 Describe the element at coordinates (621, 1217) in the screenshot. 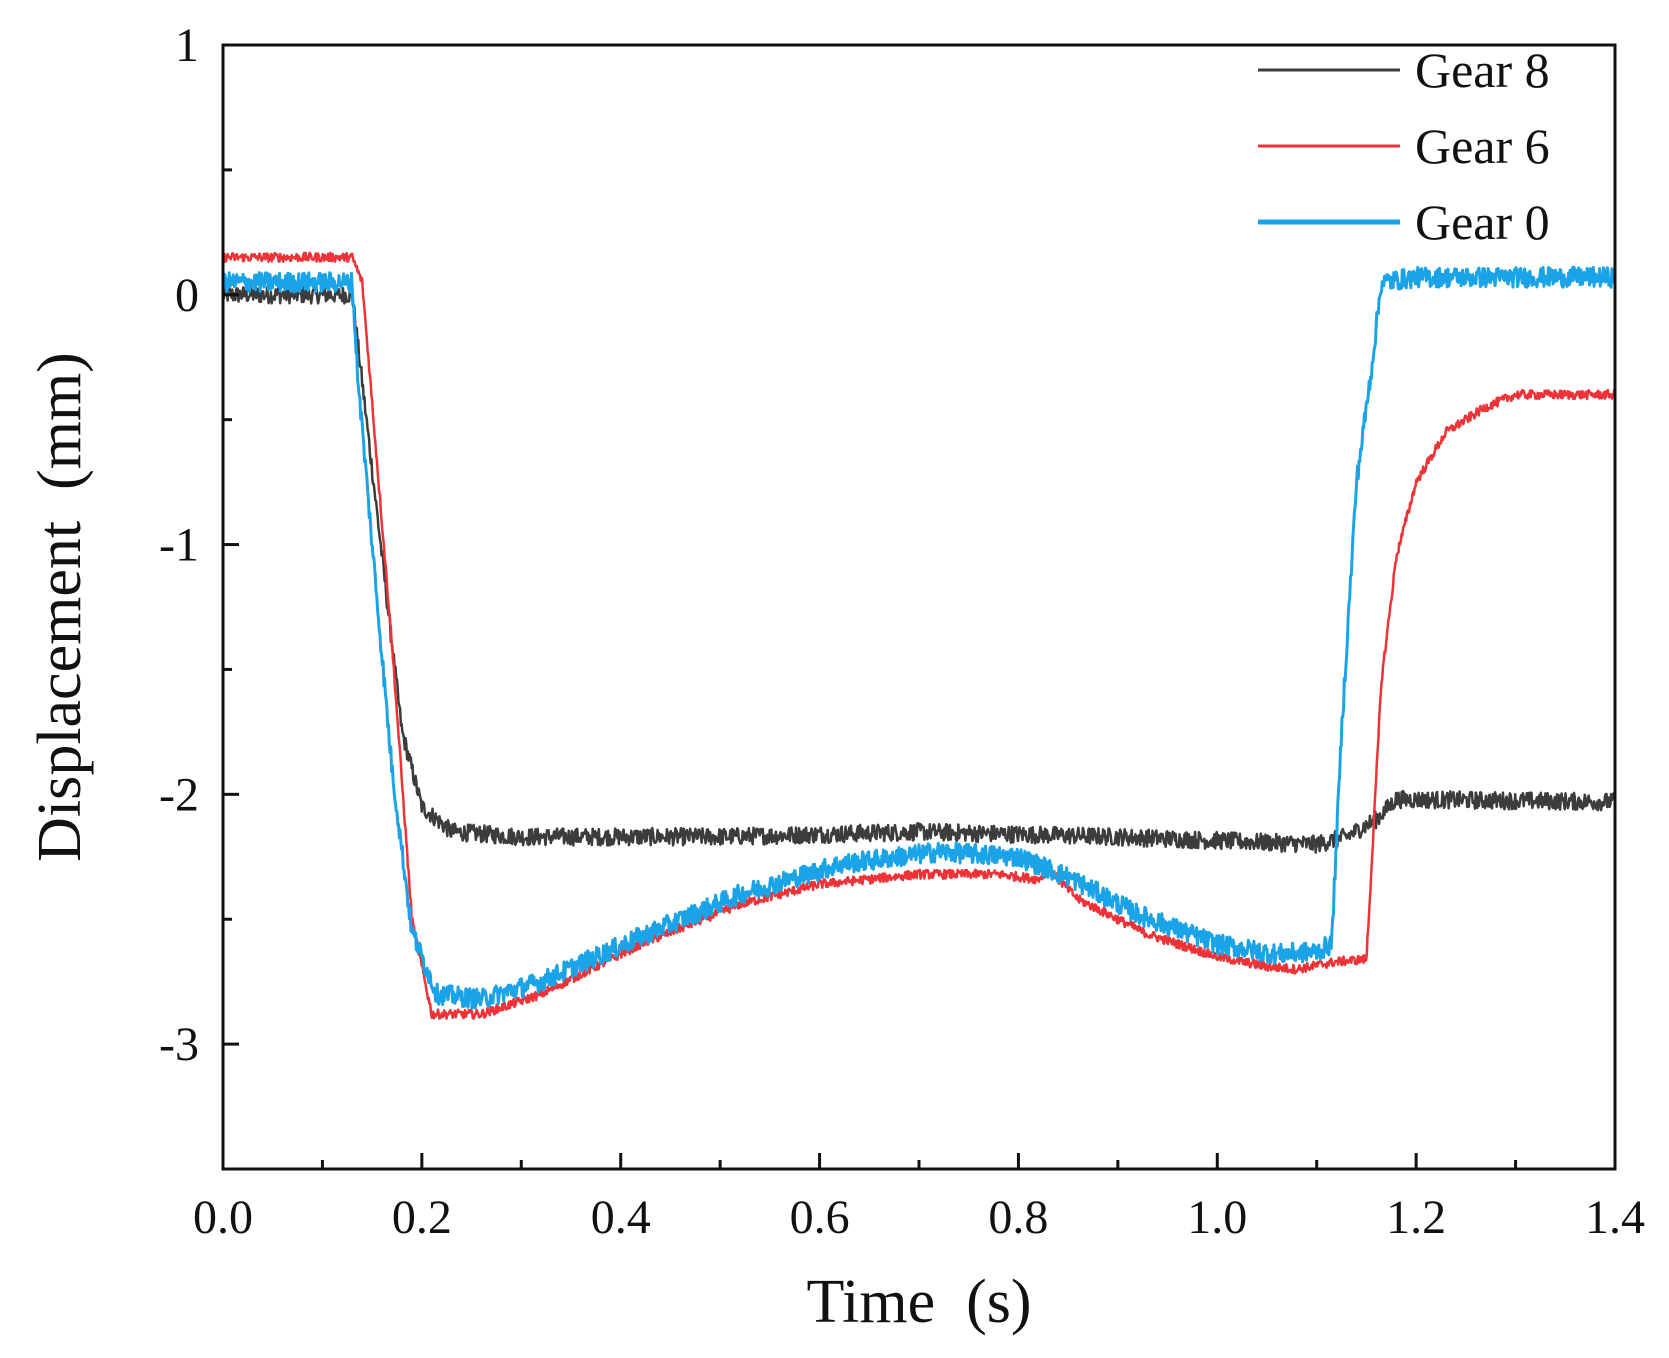

I see `x-tick-label: 0.4` at that location.